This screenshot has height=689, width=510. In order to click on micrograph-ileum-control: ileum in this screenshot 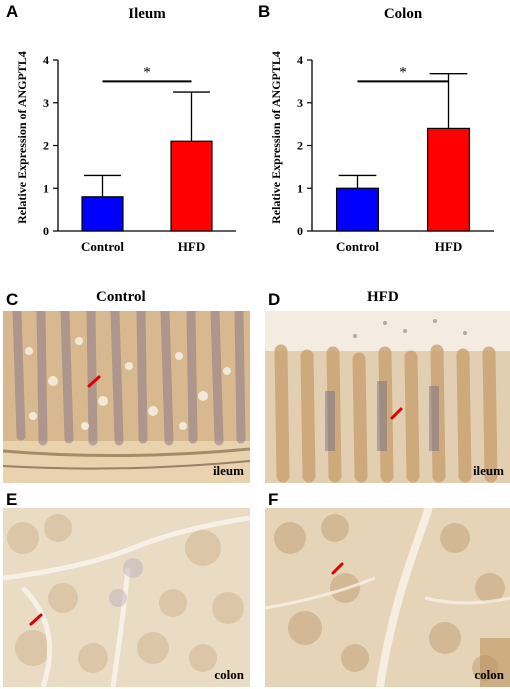, I will do `click(126, 397)`.